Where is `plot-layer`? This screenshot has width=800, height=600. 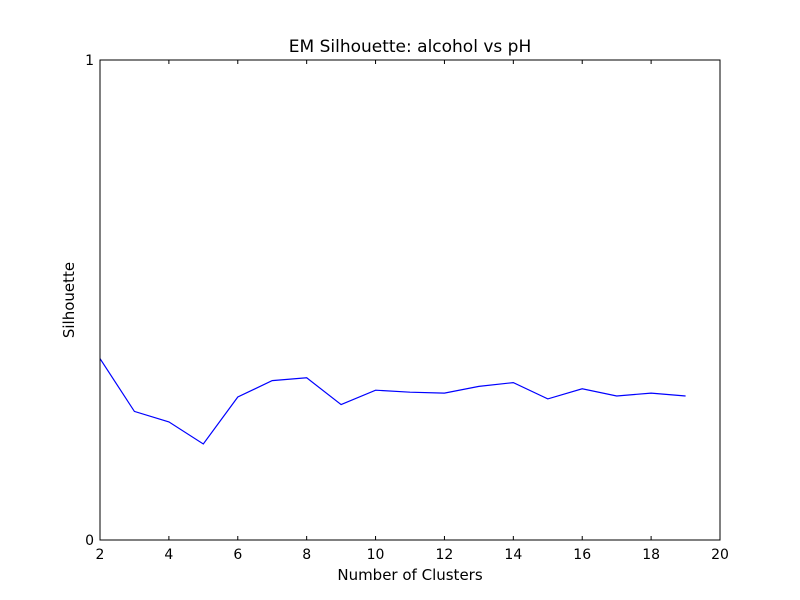 plot-layer is located at coordinates (392, 401).